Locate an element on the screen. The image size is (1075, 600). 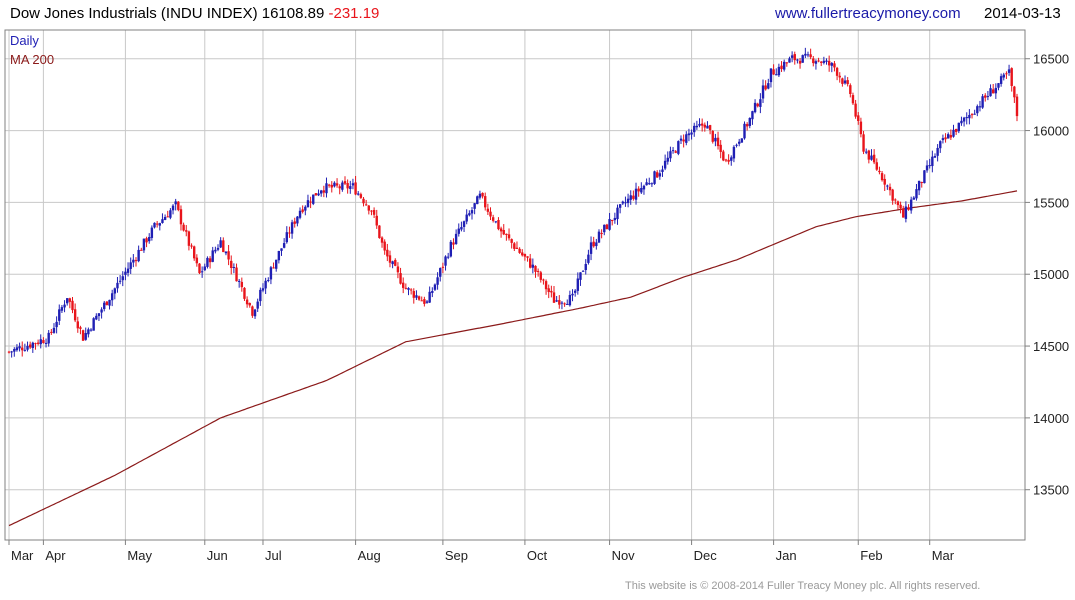
x-tick-label: Mar is located at coordinates (943, 555).